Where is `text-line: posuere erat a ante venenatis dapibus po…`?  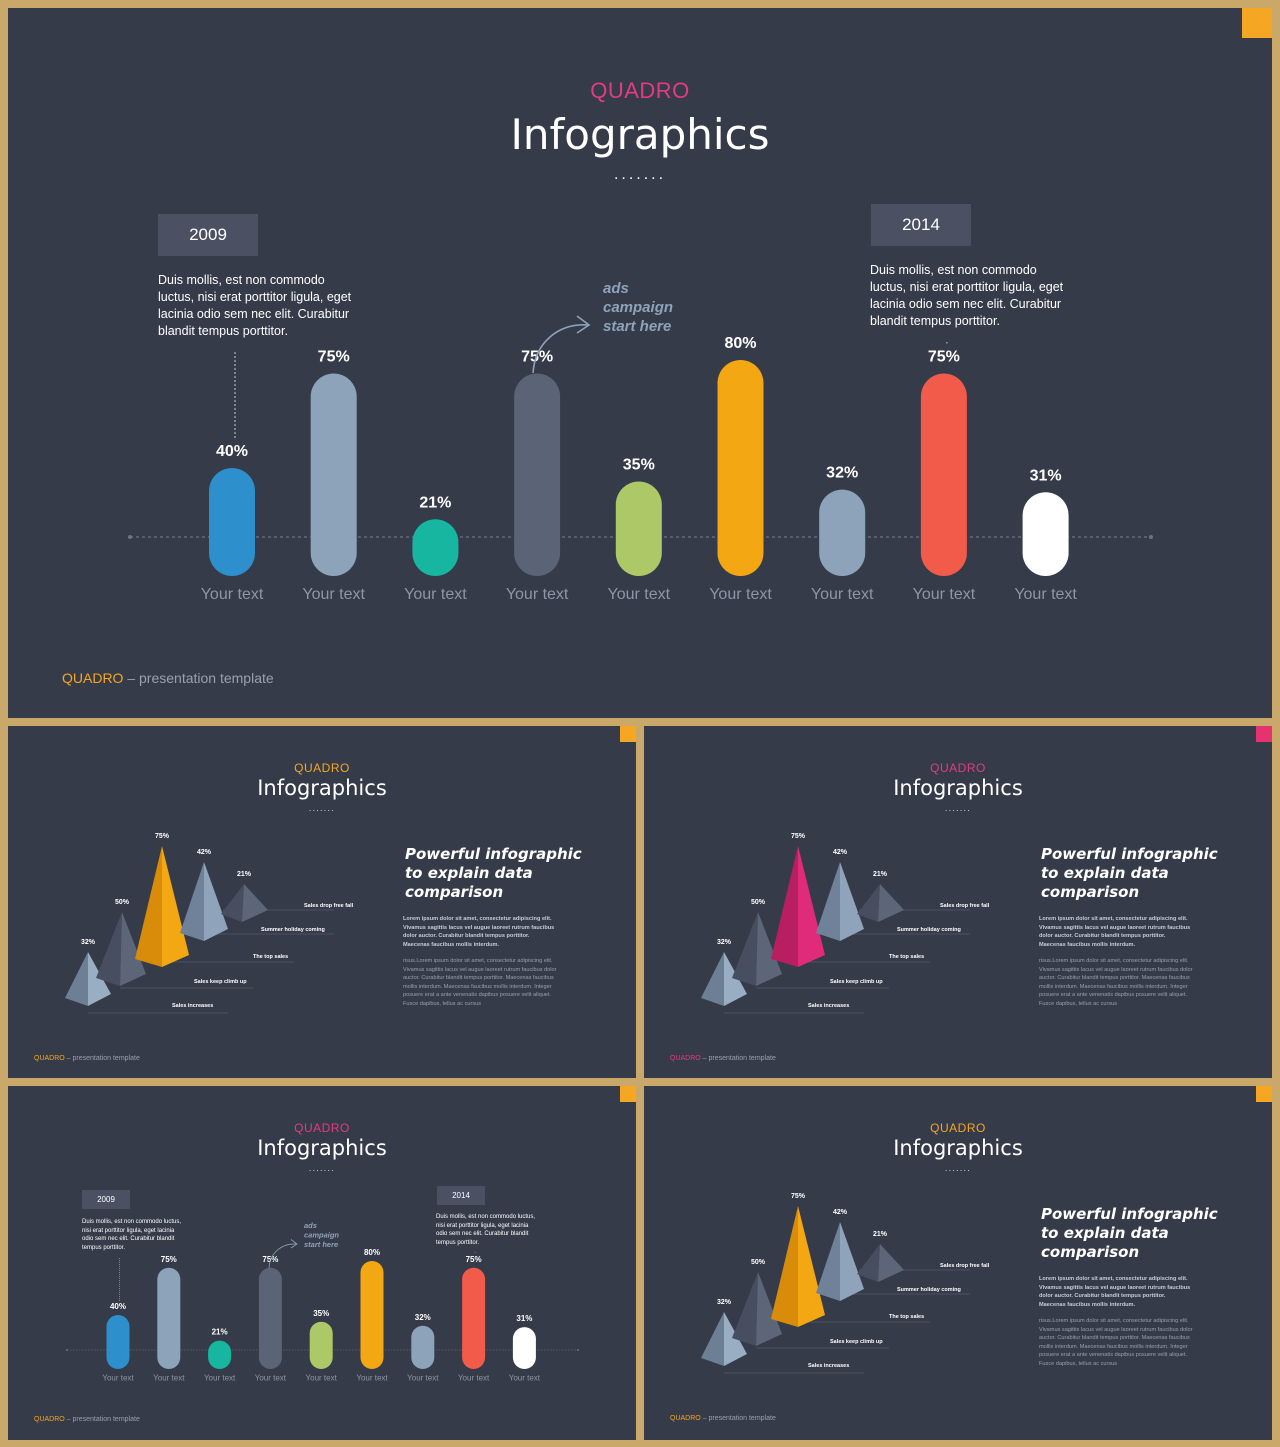
text-line: posuere erat a ante venenatis dapibus po… is located at coordinates (1113, 1355).